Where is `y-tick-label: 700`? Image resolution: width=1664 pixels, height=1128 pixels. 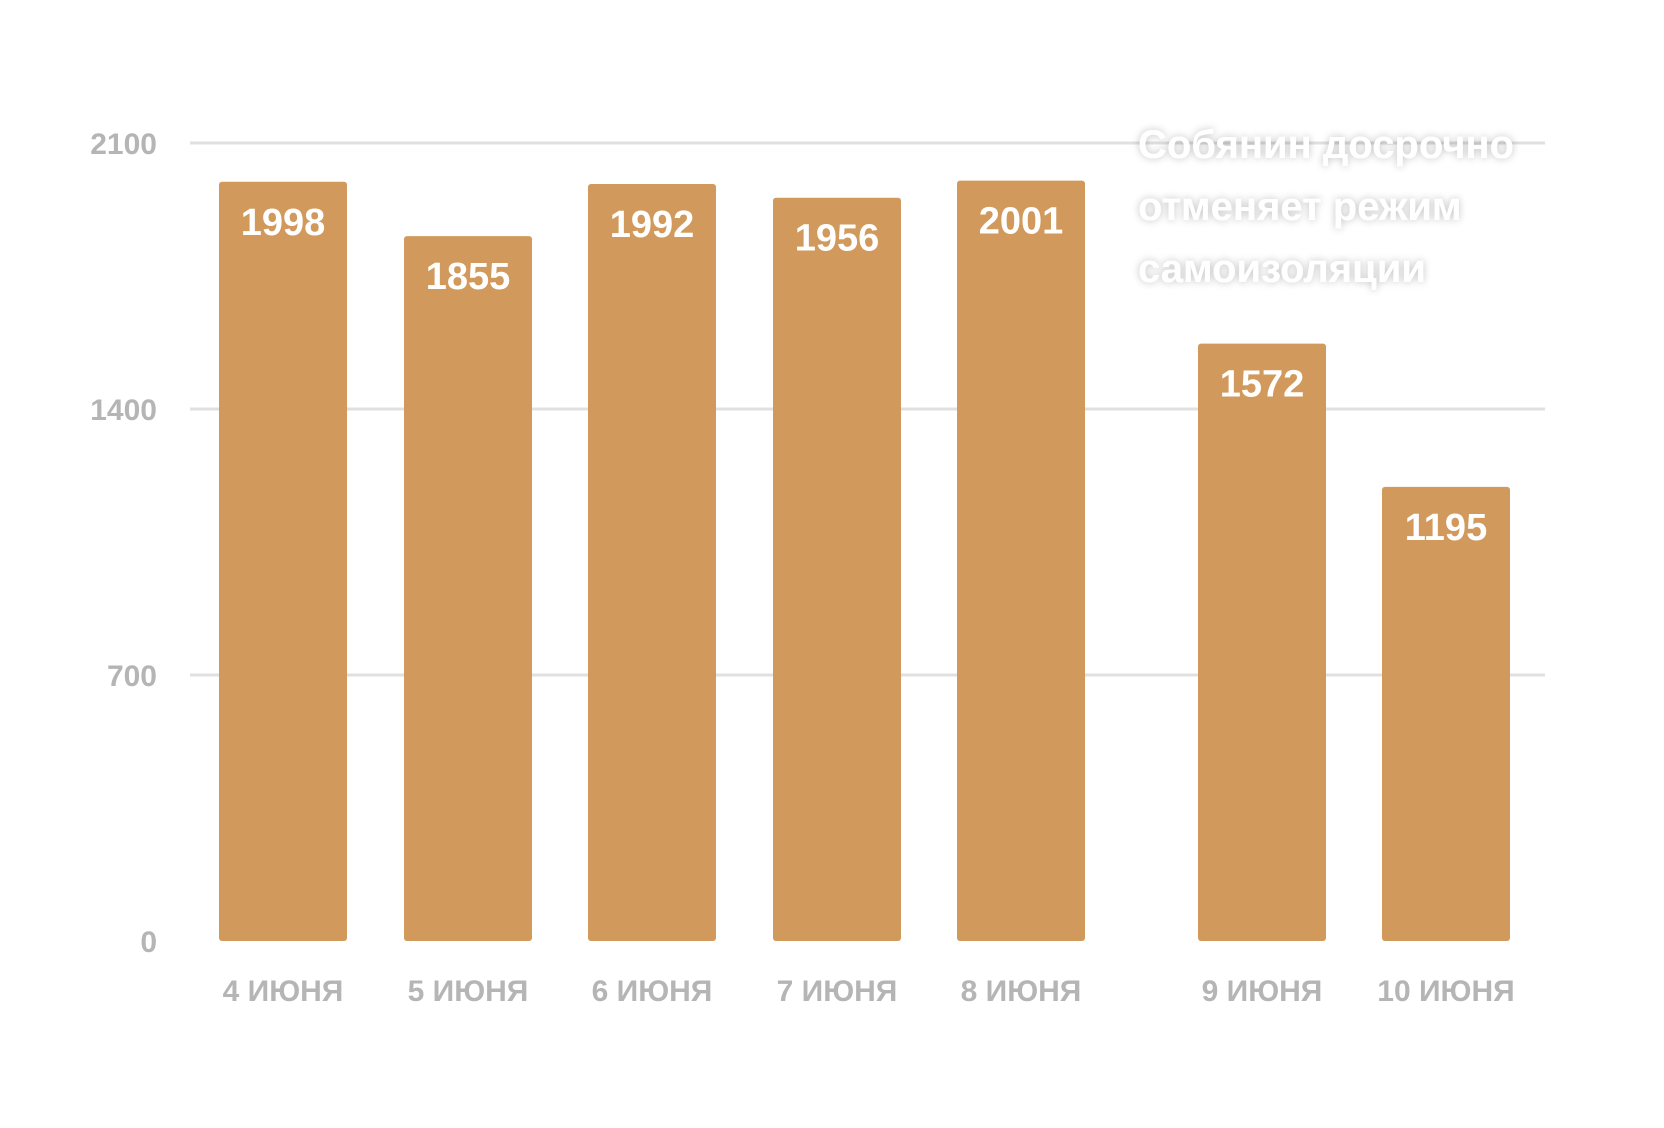
y-tick-label: 700 is located at coordinates (132, 676).